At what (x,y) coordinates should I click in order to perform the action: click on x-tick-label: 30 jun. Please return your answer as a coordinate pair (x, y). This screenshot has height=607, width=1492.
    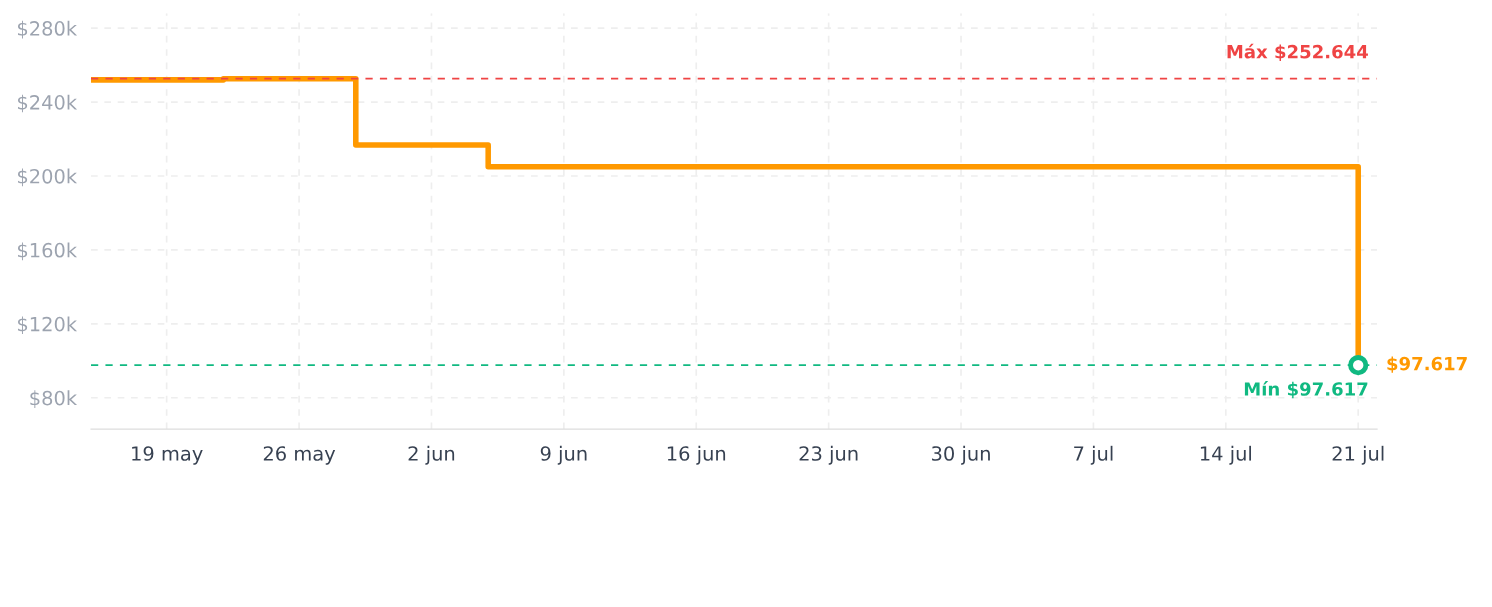
    Looking at the image, I should click on (961, 455).